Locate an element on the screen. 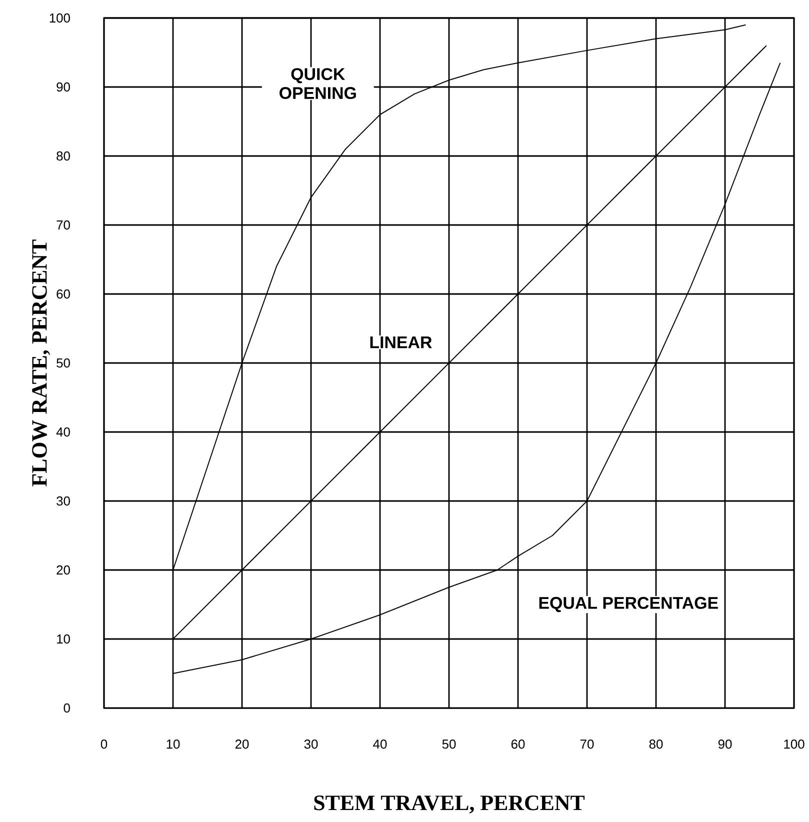 This screenshot has height=822, width=809. x-tick-label: 100 is located at coordinates (794, 744).